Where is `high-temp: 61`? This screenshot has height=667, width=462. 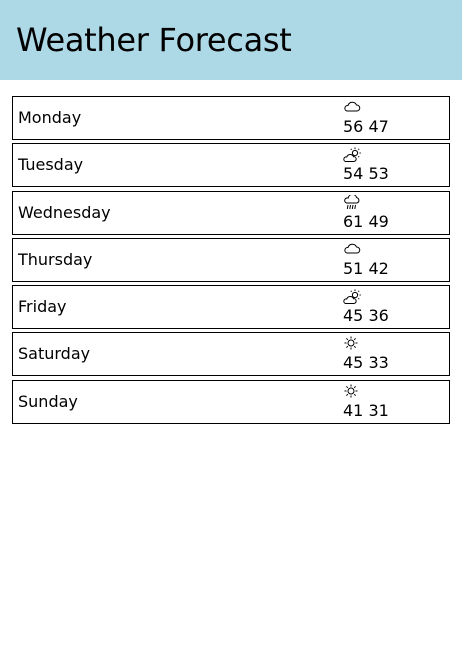 high-temp: 61 is located at coordinates (353, 221).